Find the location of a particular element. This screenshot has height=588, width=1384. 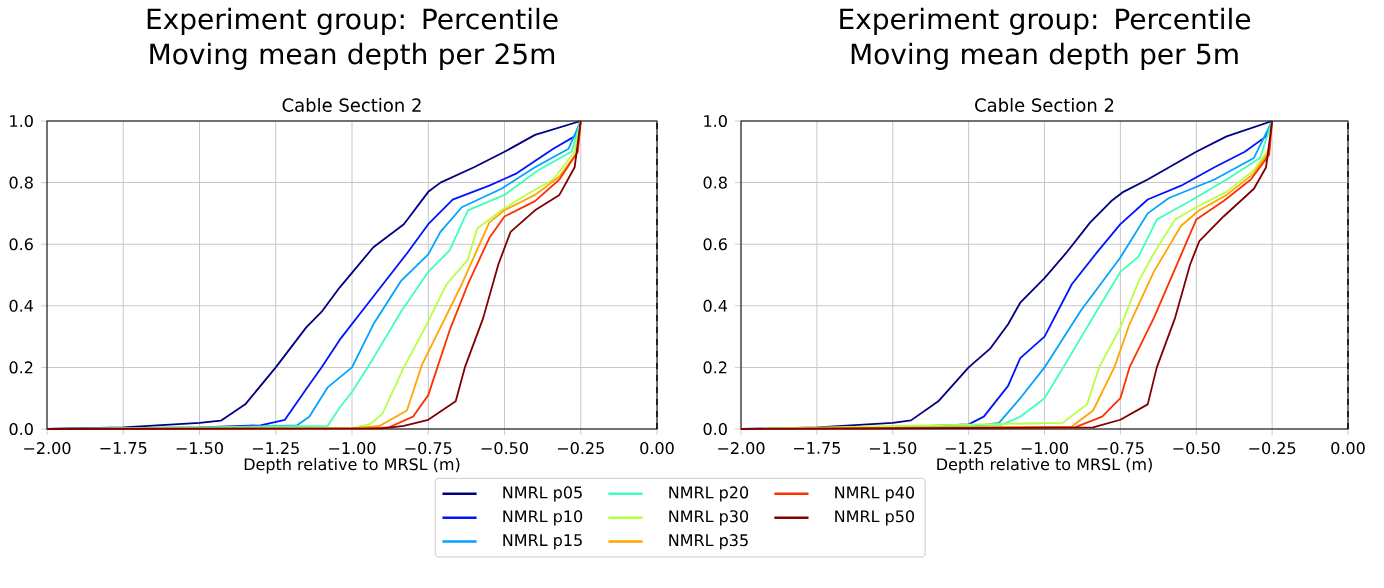

legend-label: NMRL p40 is located at coordinates (875, 494).